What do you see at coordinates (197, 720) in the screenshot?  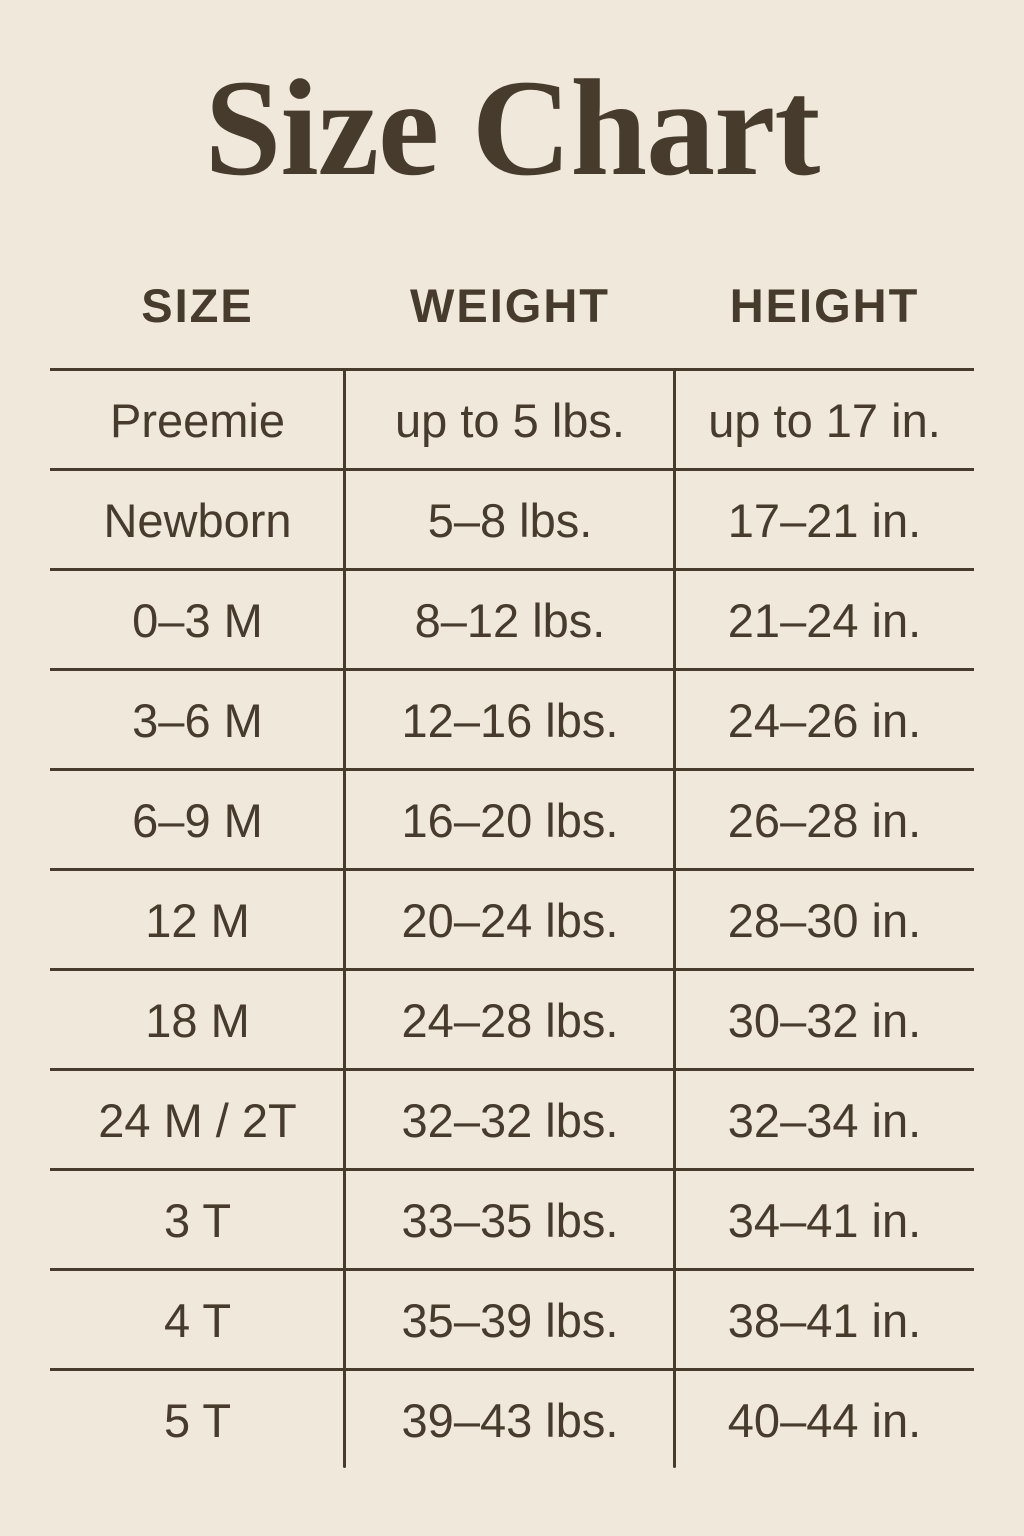 I see `cell-size: 3–6 M` at bounding box center [197, 720].